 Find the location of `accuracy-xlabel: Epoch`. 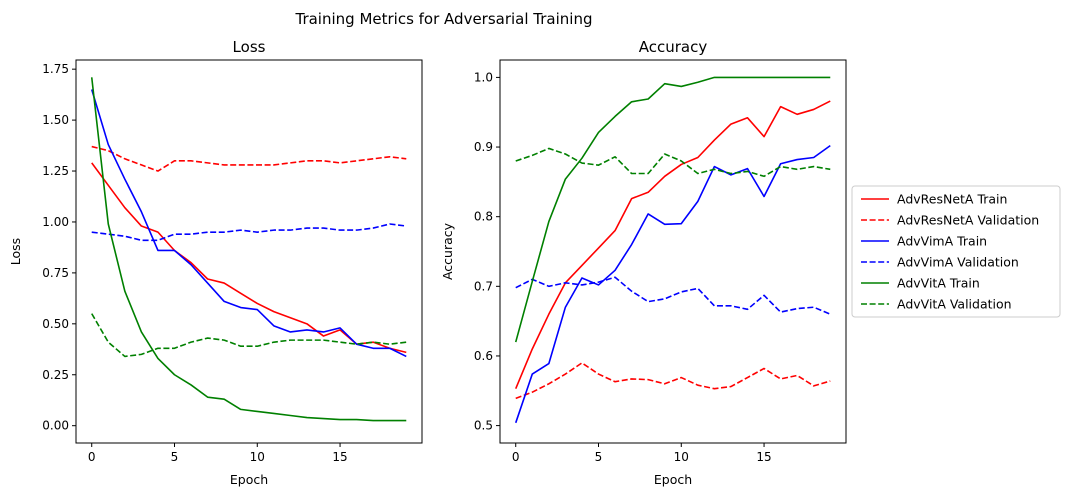

accuracy-xlabel: Epoch is located at coordinates (673, 479).